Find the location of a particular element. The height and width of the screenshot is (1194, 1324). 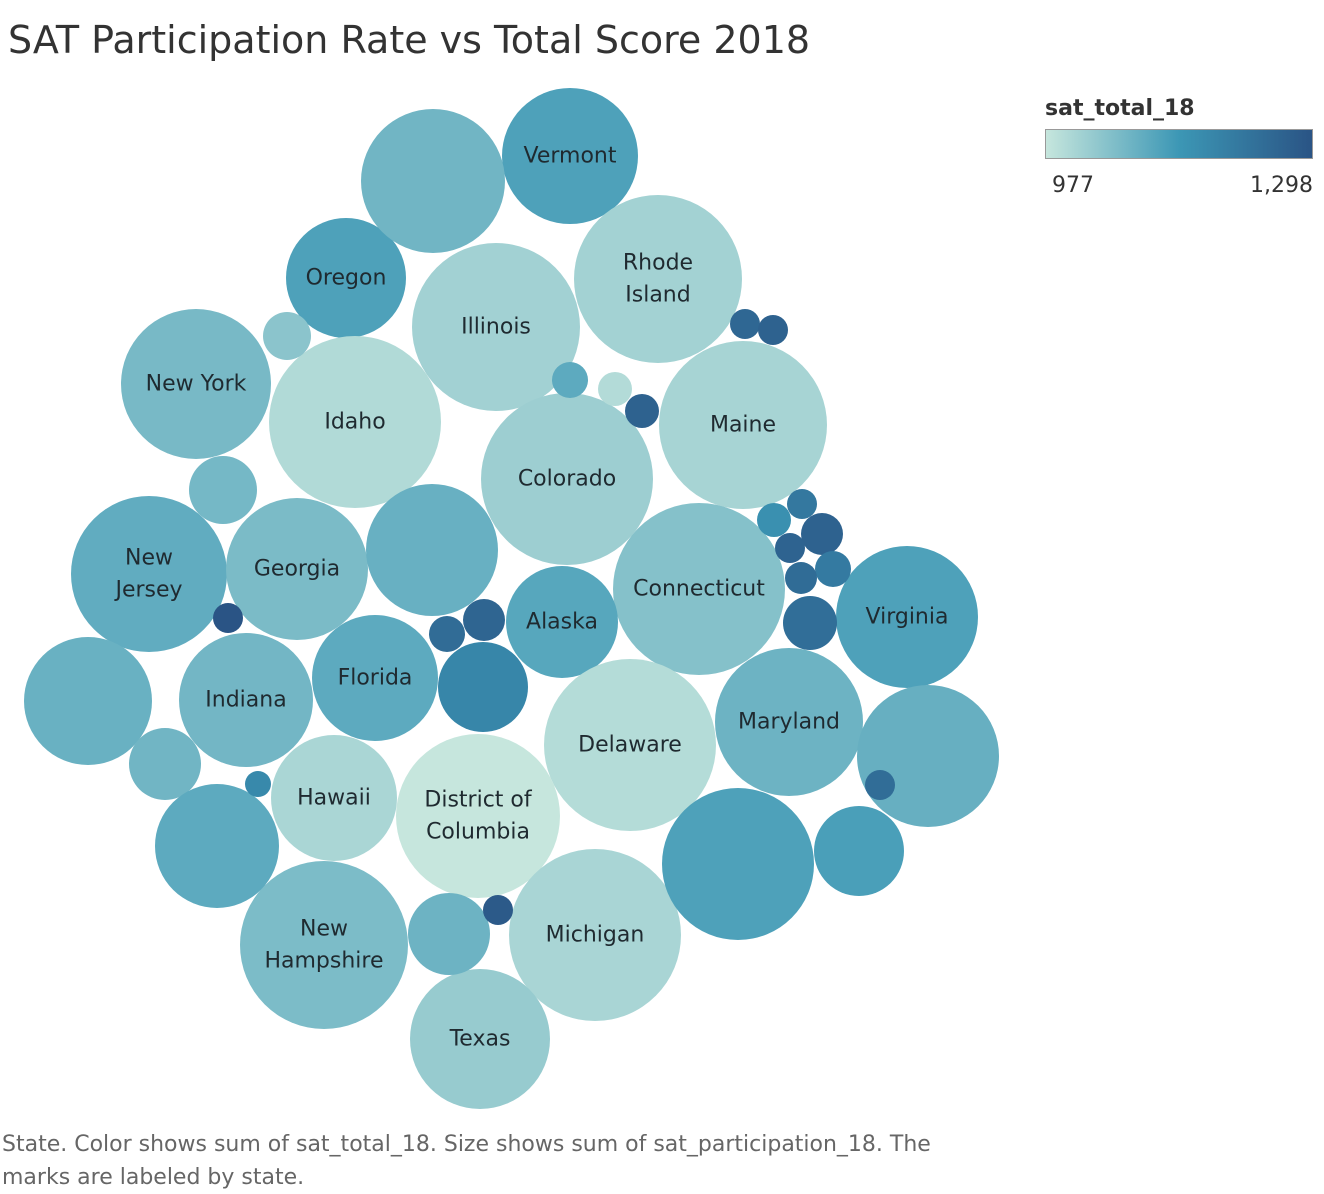

bubble-new-hampshire: New Hampshire is located at coordinates (324, 945).